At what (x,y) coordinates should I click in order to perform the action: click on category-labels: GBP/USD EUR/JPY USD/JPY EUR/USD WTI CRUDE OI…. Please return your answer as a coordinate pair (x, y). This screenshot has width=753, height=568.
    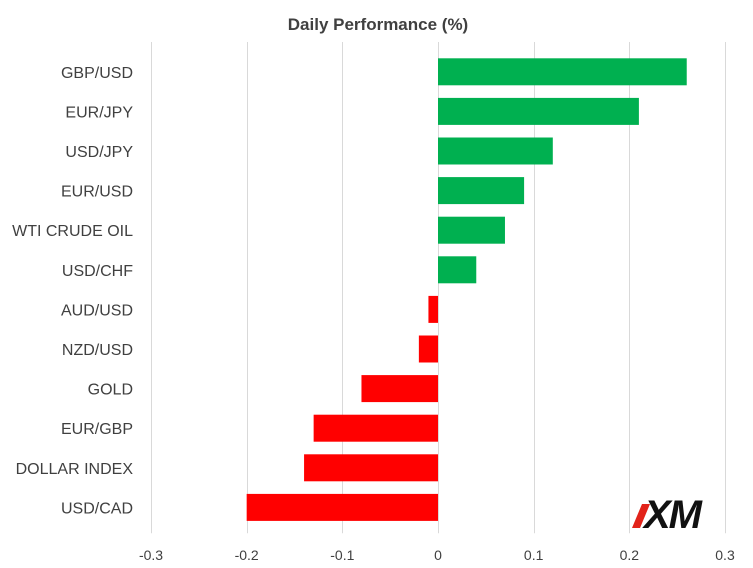
    Looking at the image, I should click on (72, 291).